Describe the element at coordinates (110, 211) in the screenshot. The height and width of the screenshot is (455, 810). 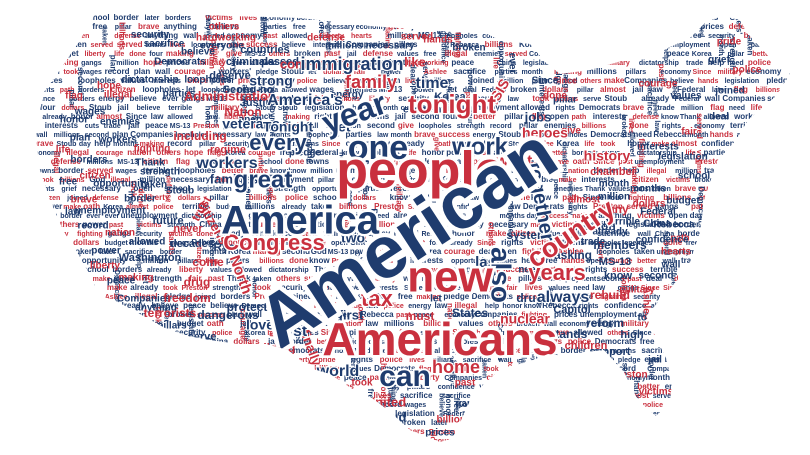
I see `word-unemployment: unemployment` at that location.